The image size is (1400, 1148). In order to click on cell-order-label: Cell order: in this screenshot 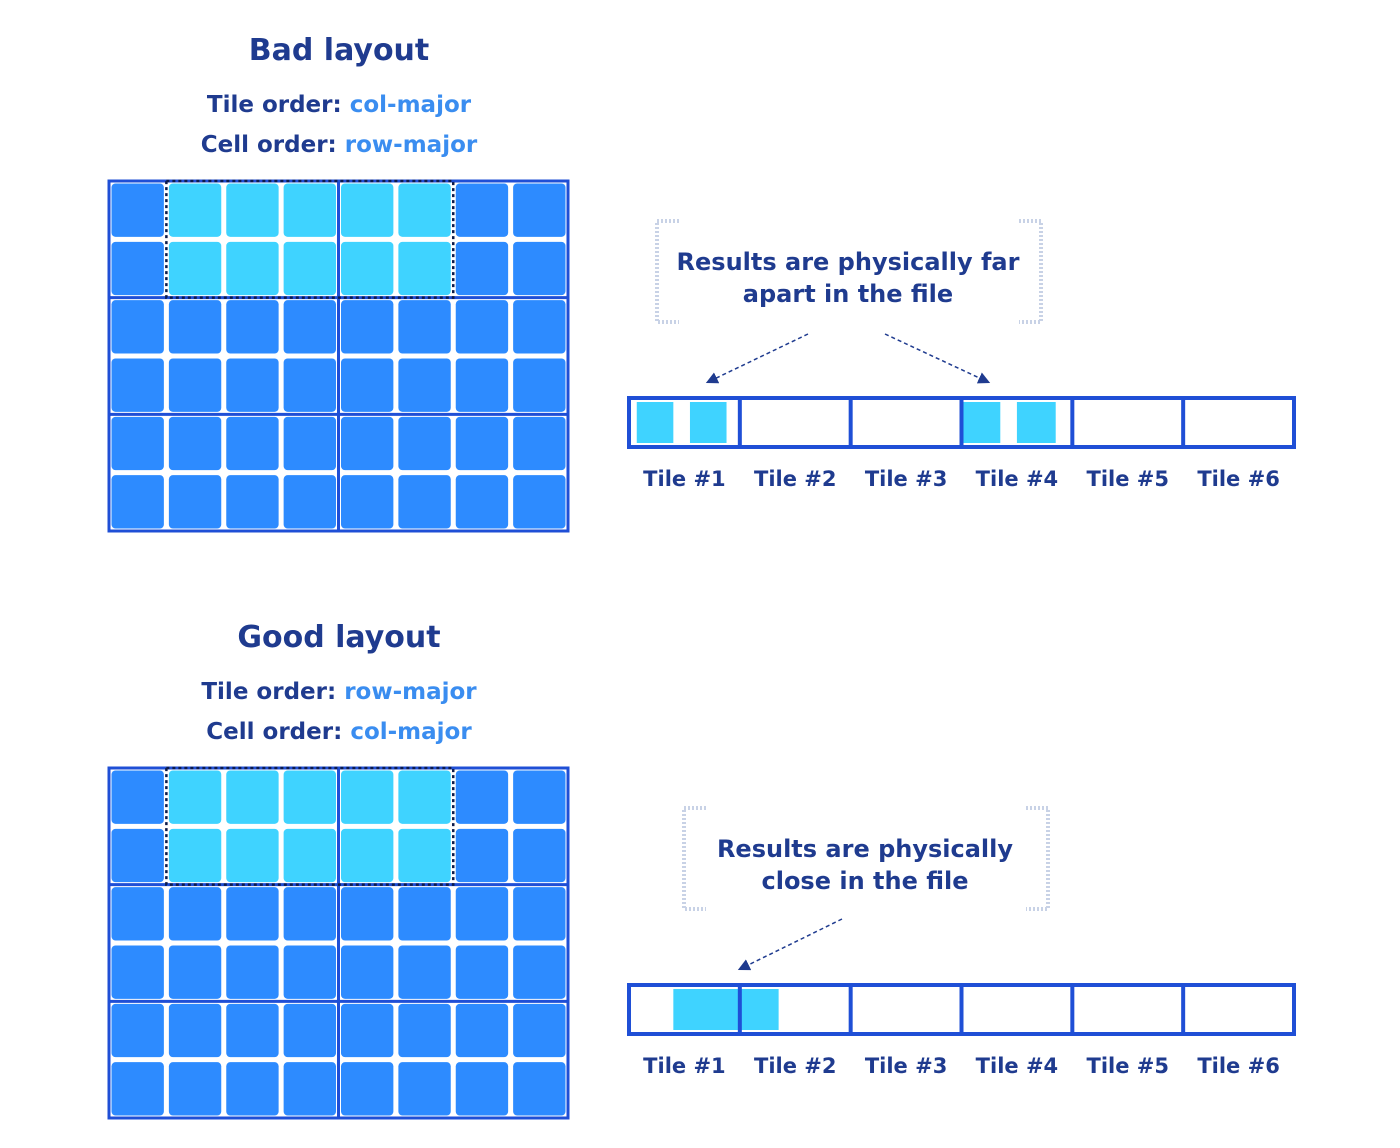, I will do `click(274, 732)`.